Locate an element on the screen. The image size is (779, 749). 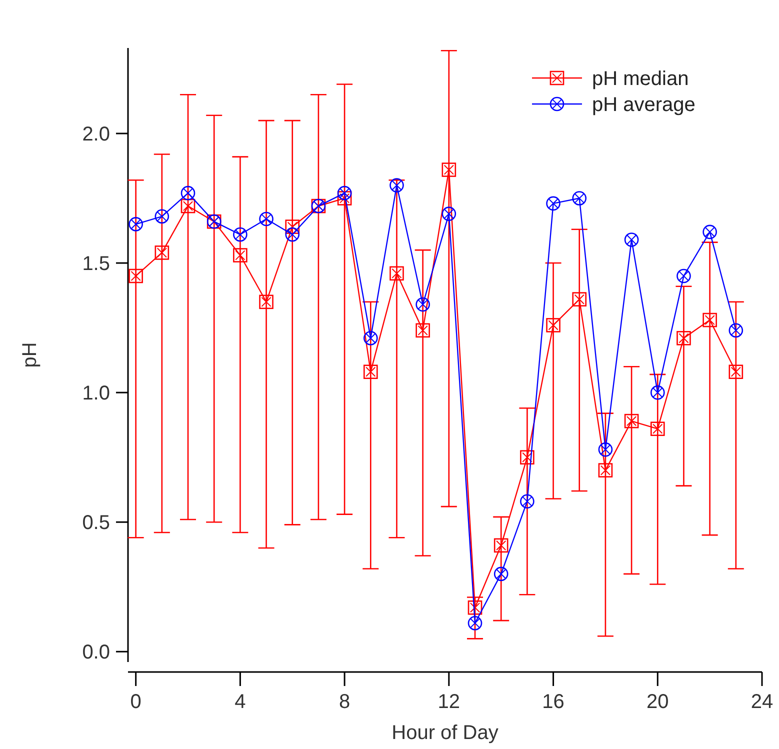
y-tick-label: 0.0 is located at coordinates (96, 653).